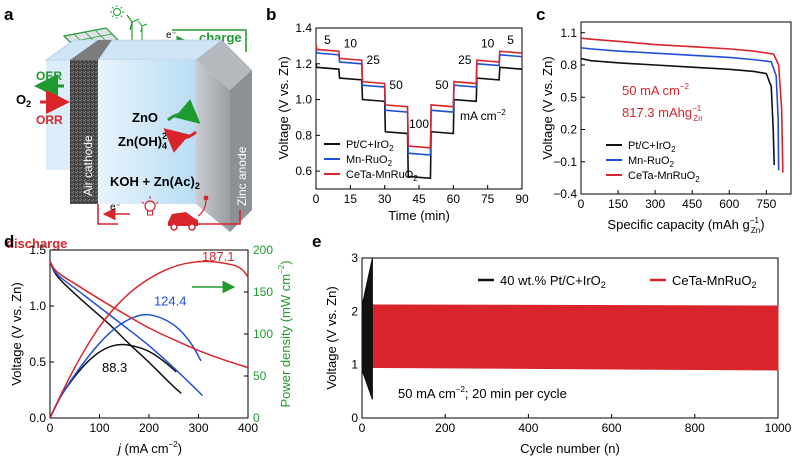 The height and width of the screenshot is (463, 800). What do you see at coordinates (224, 65) in the screenshot?
I see `zinc-anode-top` at bounding box center [224, 65].